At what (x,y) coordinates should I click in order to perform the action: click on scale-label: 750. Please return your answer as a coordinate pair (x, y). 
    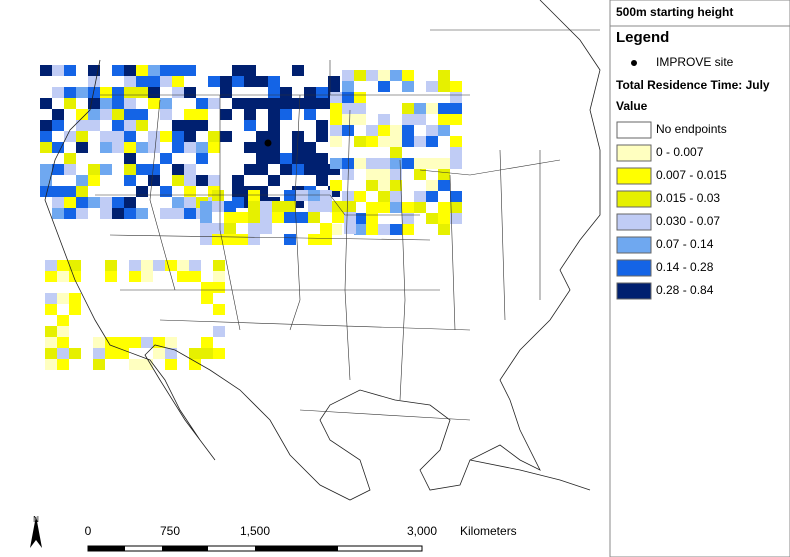
    Looking at the image, I should click on (170, 531).